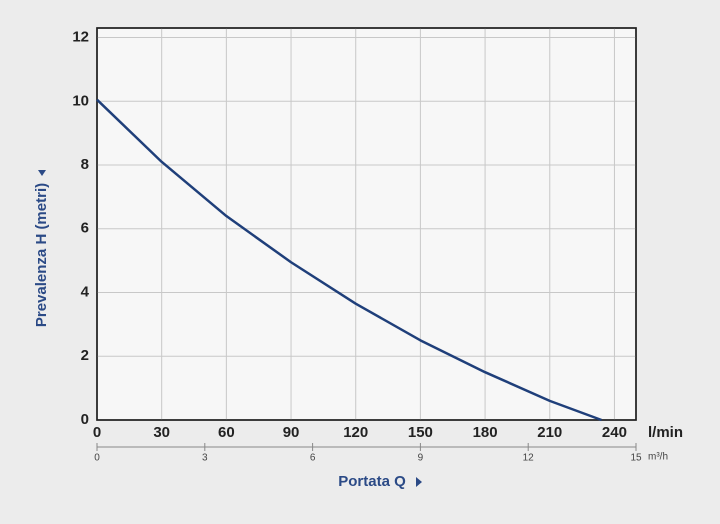 This screenshot has width=720, height=524. Describe the element at coordinates (313, 458) in the screenshot. I see `x2-tick-label: 6` at that location.